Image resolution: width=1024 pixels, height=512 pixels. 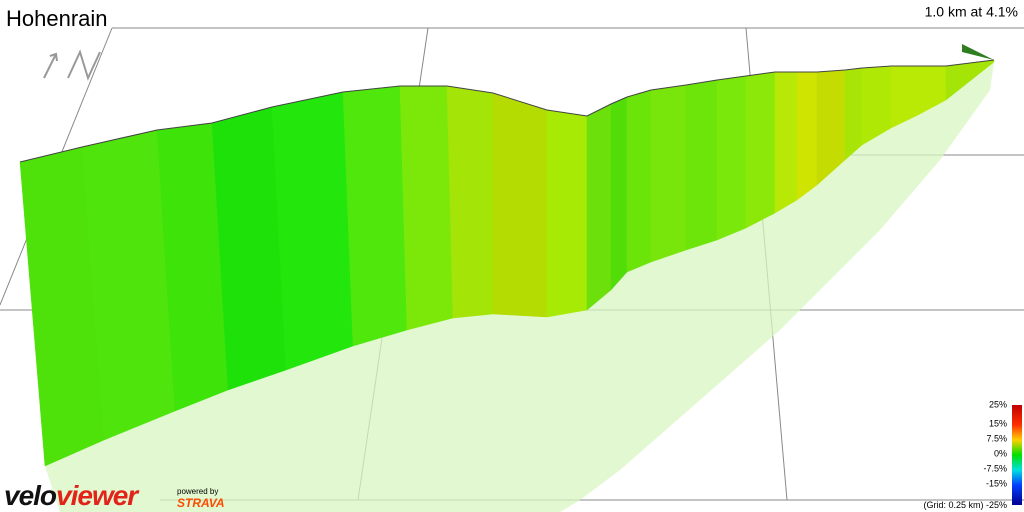 I want to click on segment-summary: 1.0 km at 4.1%, so click(x=971, y=12).